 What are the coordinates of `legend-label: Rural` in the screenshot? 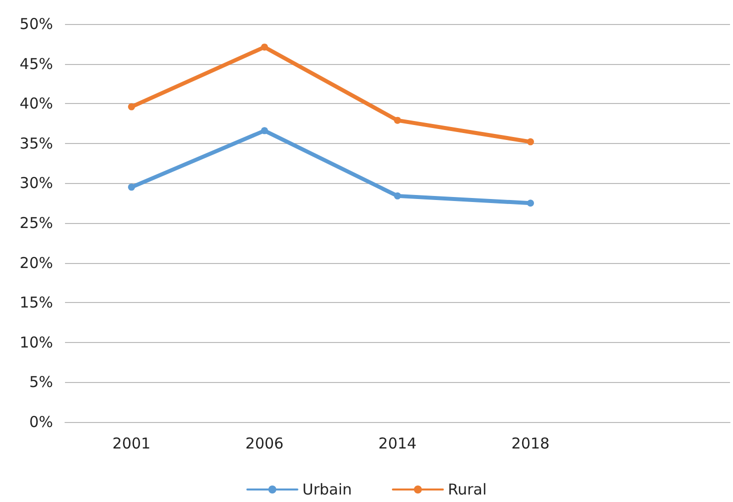 It's located at (467, 489).